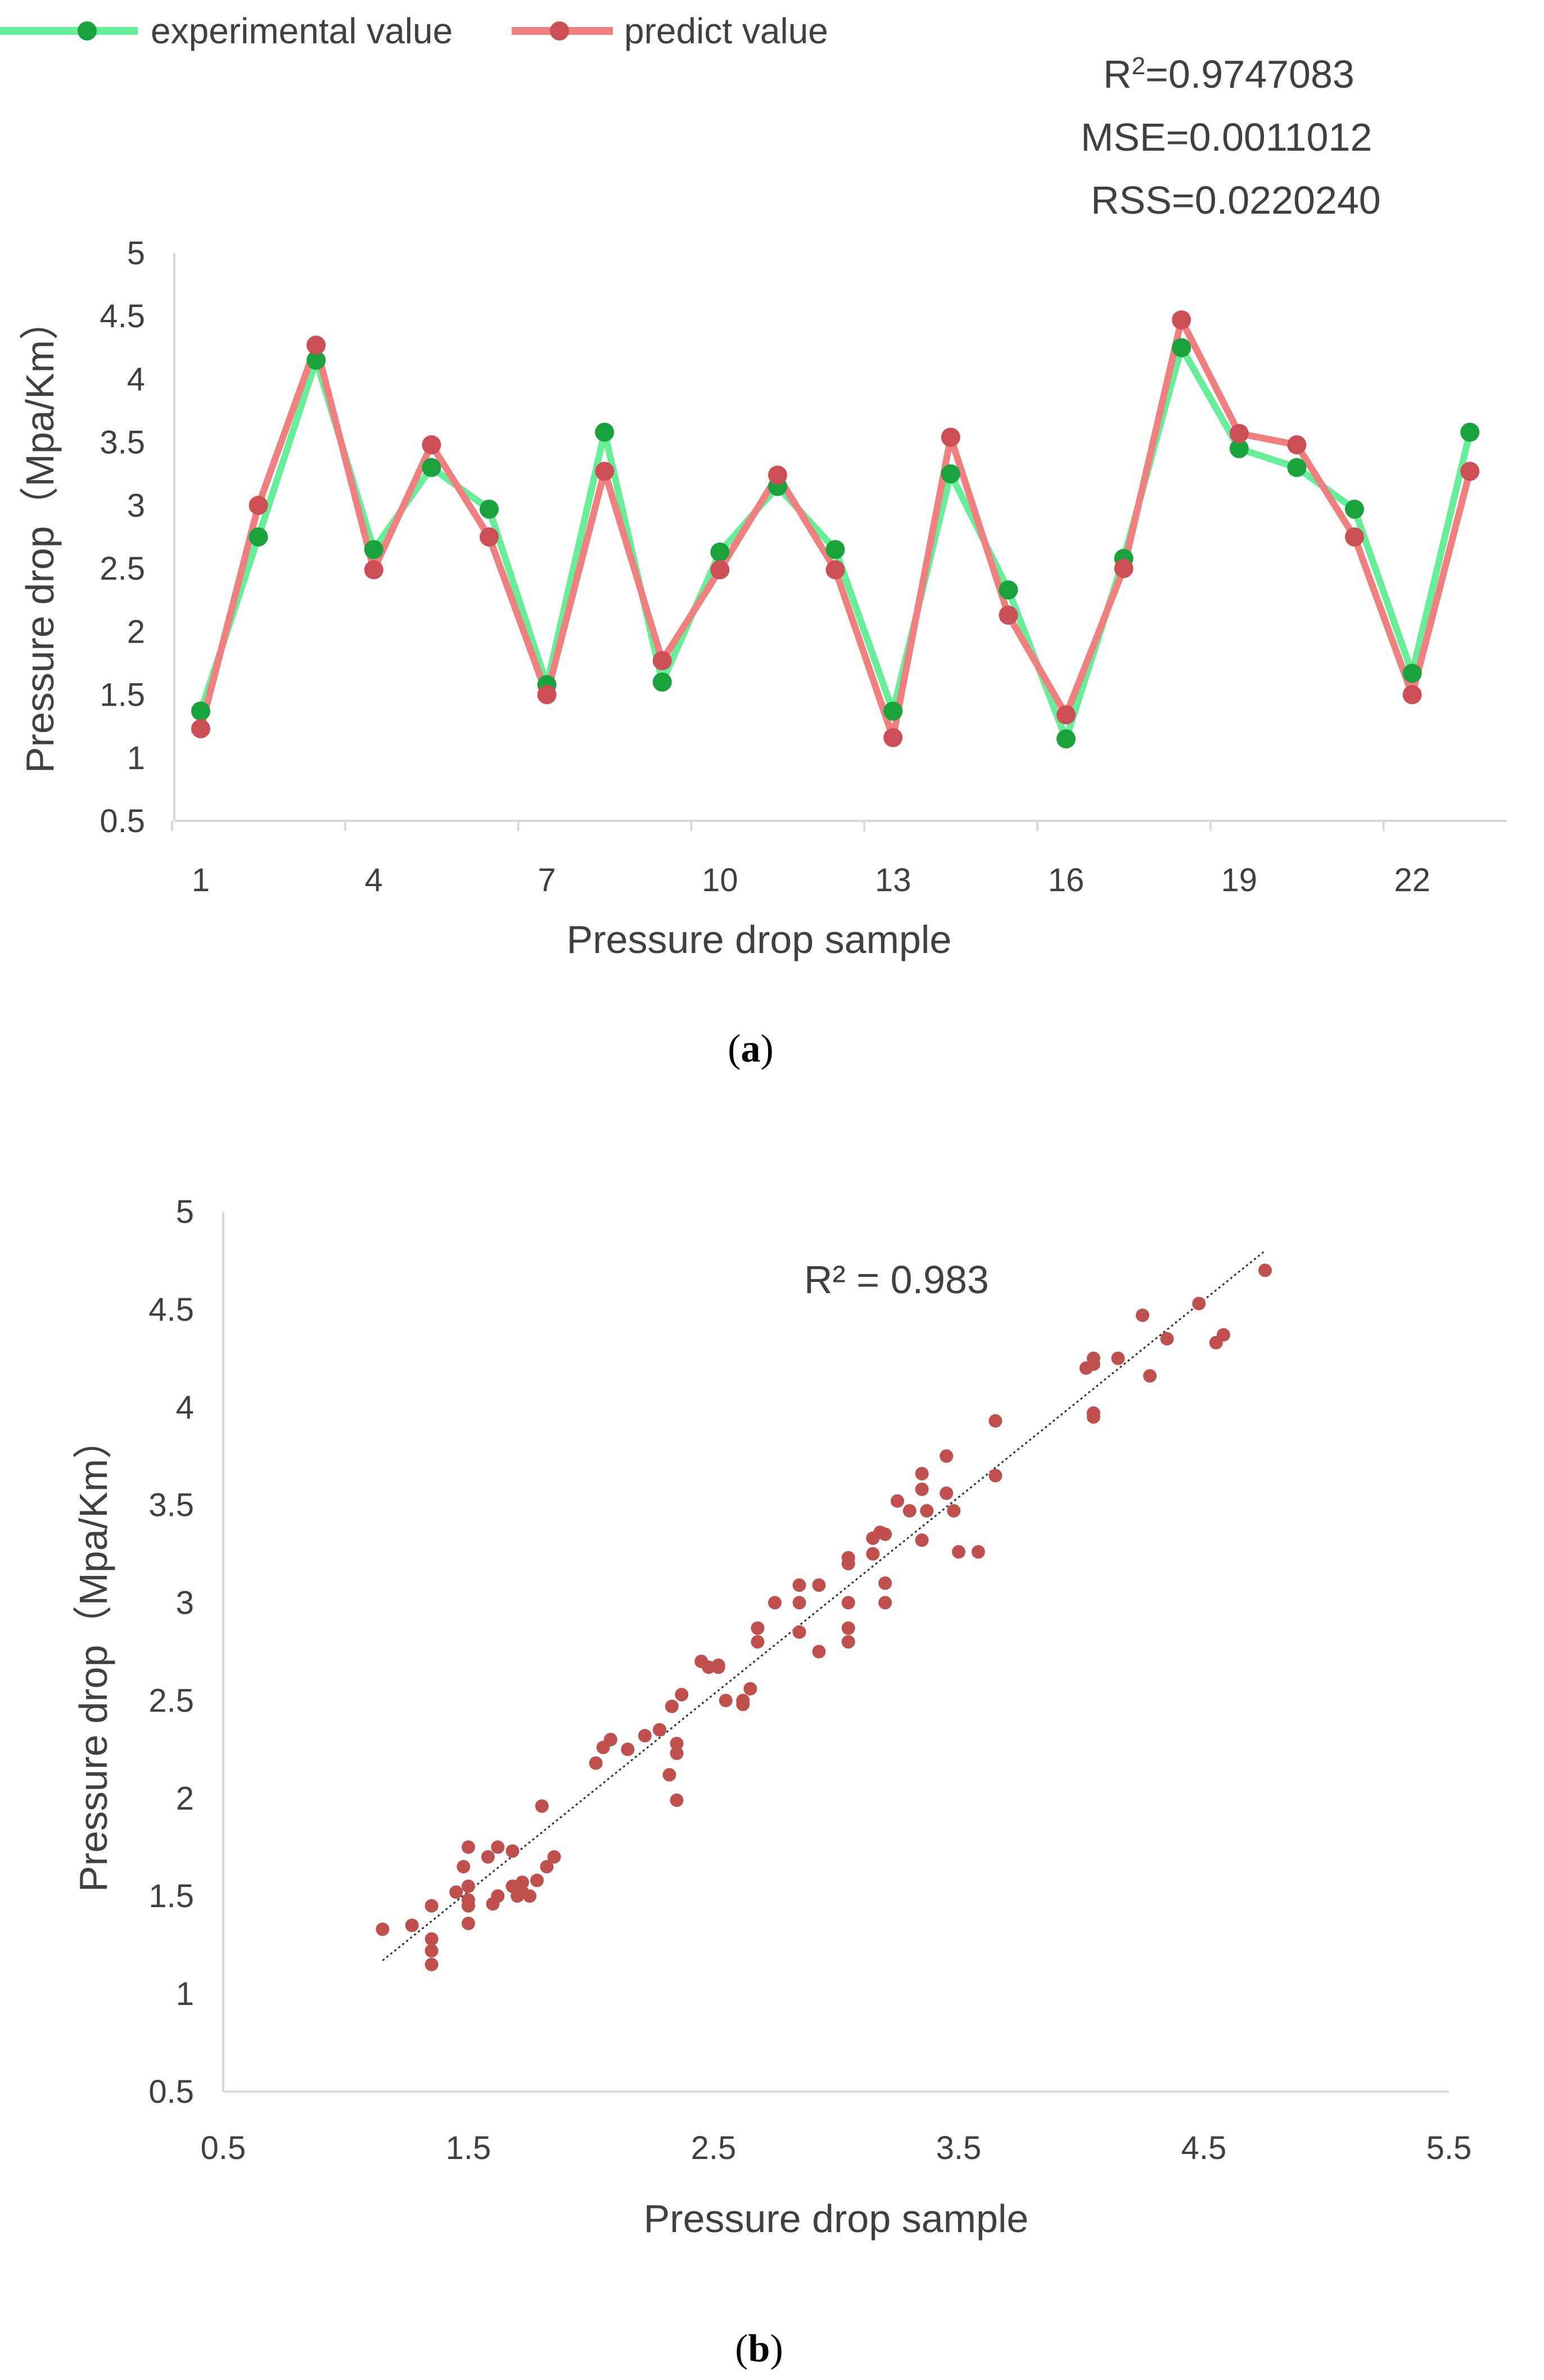 The image size is (1544, 2380). Describe the element at coordinates (136, 253) in the screenshot. I see `chart-a-y-tick-label: 5` at that location.